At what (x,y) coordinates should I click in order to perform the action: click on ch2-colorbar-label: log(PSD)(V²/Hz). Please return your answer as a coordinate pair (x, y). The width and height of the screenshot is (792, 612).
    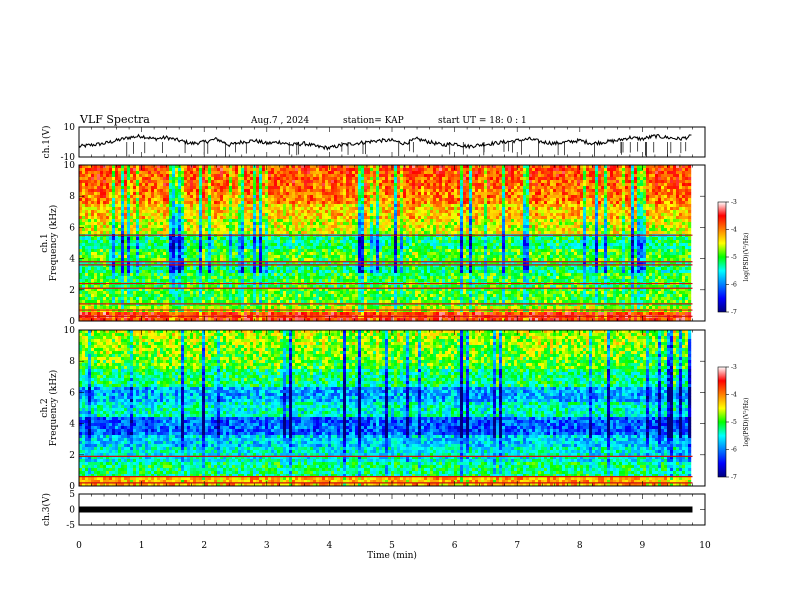
    Looking at the image, I should click on (746, 422).